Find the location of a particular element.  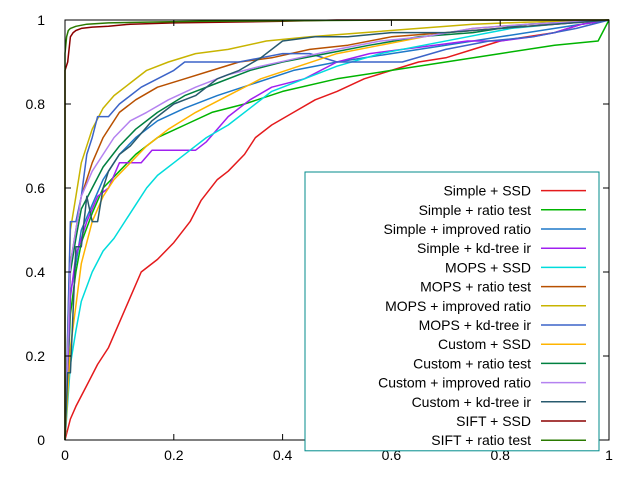

legend-label: Custom + SSD is located at coordinates (484, 344).